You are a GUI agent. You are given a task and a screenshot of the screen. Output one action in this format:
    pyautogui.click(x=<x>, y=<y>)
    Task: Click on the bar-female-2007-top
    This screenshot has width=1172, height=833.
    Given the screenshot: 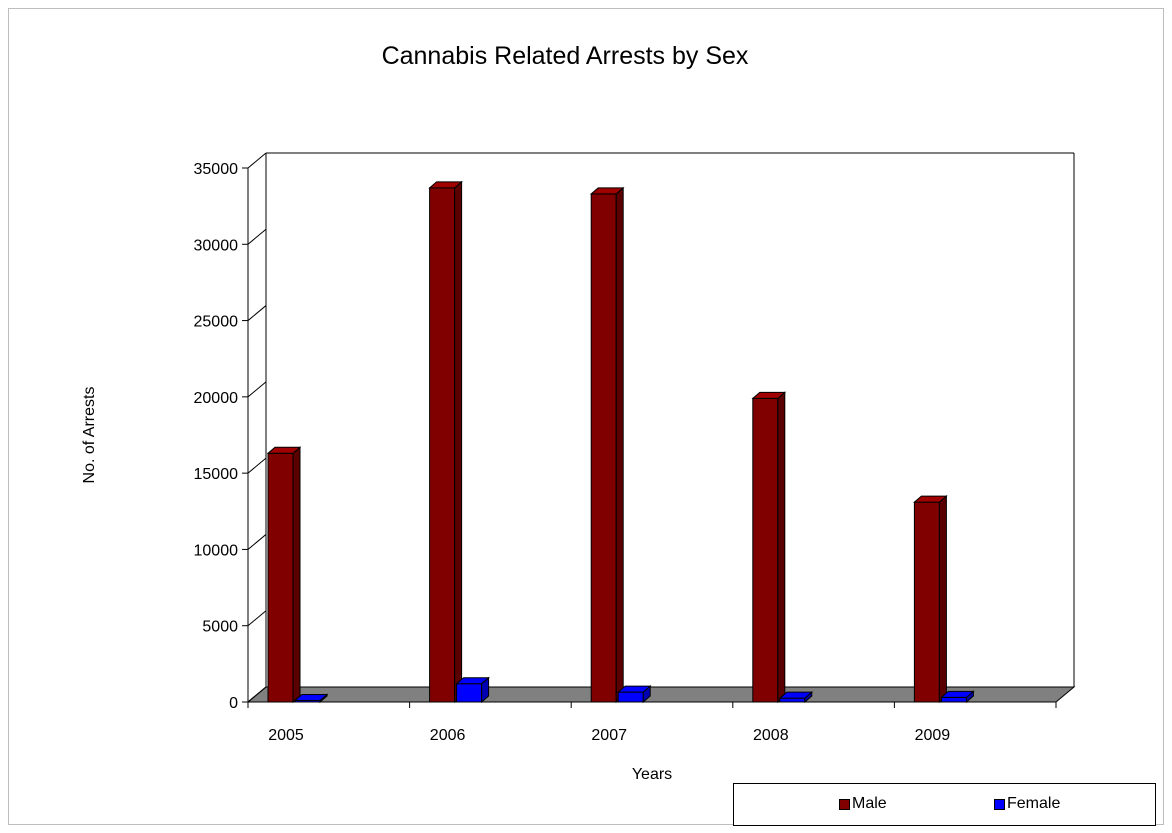 What is the action you would take?
    pyautogui.click(x=634, y=689)
    